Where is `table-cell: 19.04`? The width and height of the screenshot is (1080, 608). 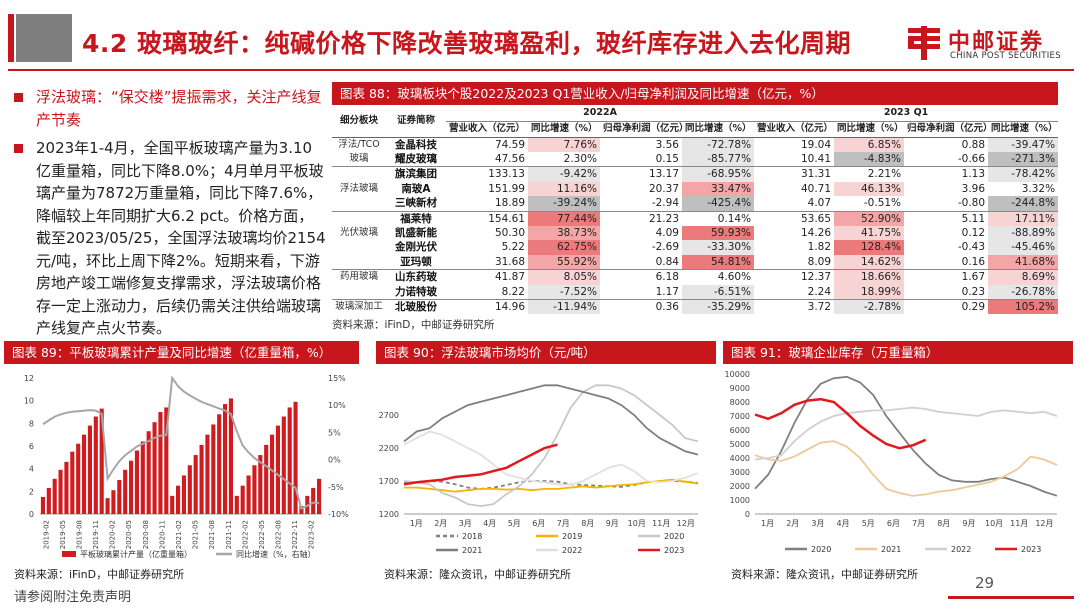
table-cell: 19.04 is located at coordinates (816, 144).